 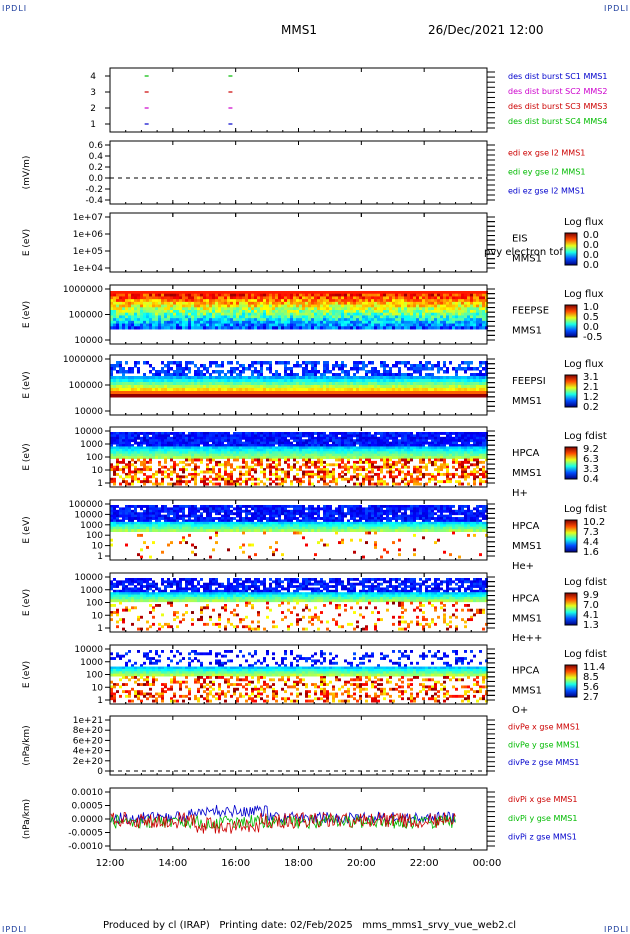 I want to click on eis-ytick: 1e+06, so click(x=88, y=235).